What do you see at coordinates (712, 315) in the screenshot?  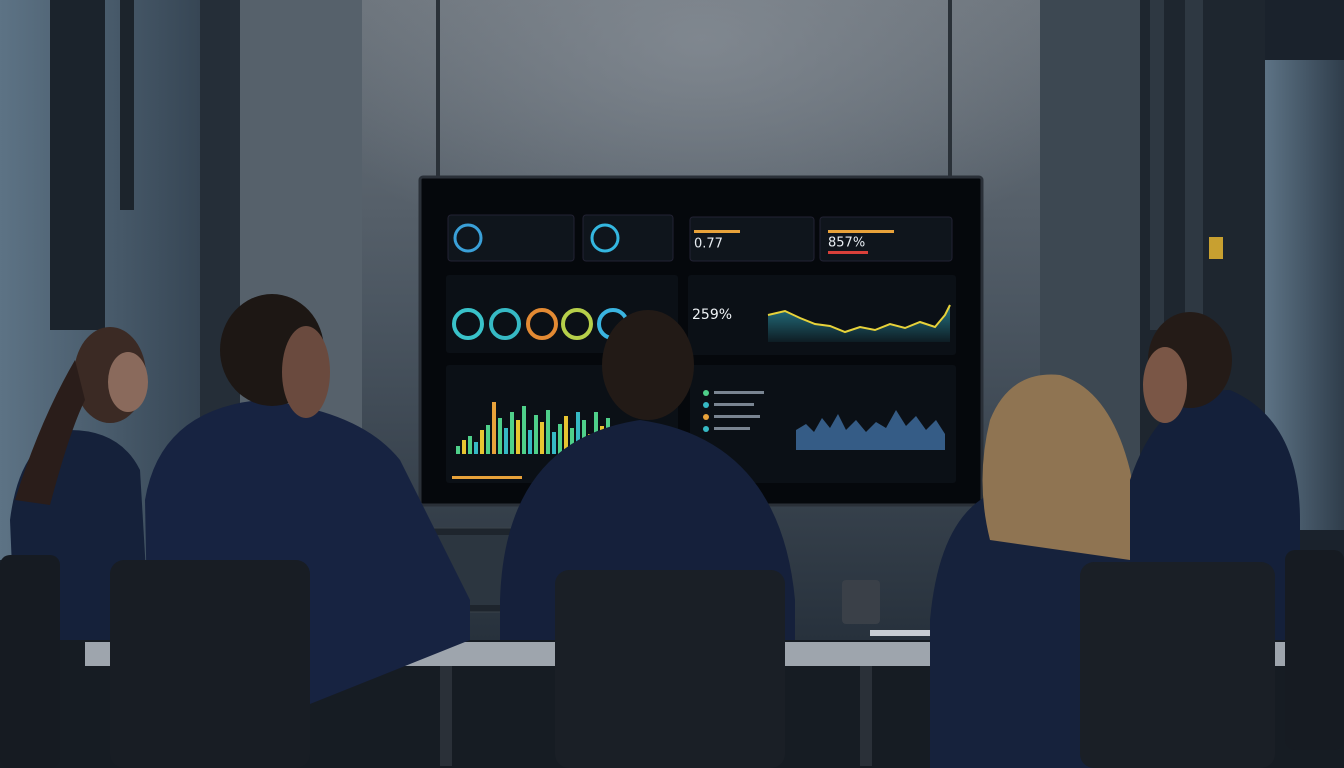 I see `highlight-value: 259%` at bounding box center [712, 315].